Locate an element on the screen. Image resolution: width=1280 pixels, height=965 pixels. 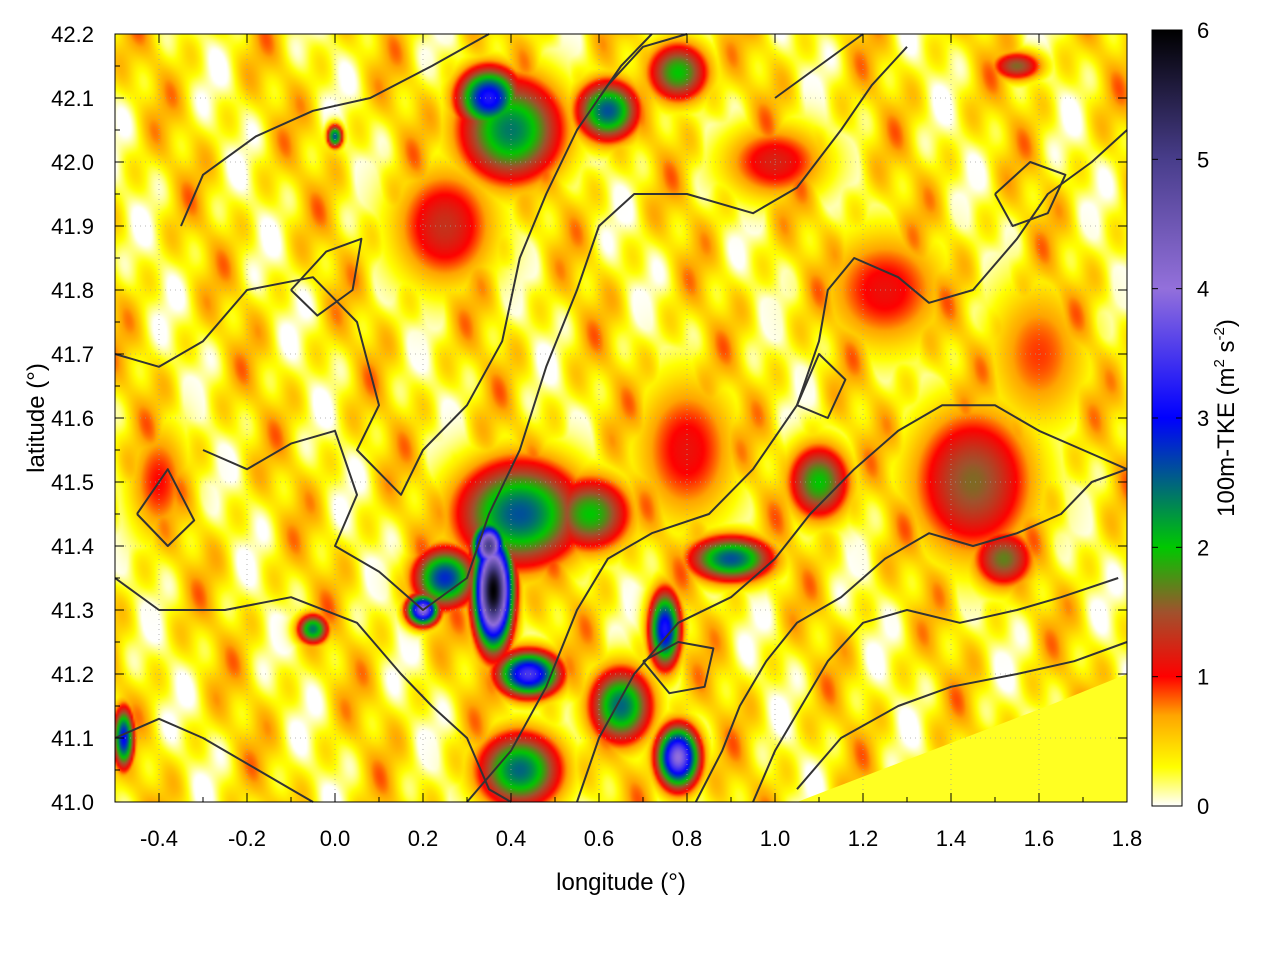
colorbar-label: 100m-TKE (m2 s-2) is located at coordinates (1225, 418).